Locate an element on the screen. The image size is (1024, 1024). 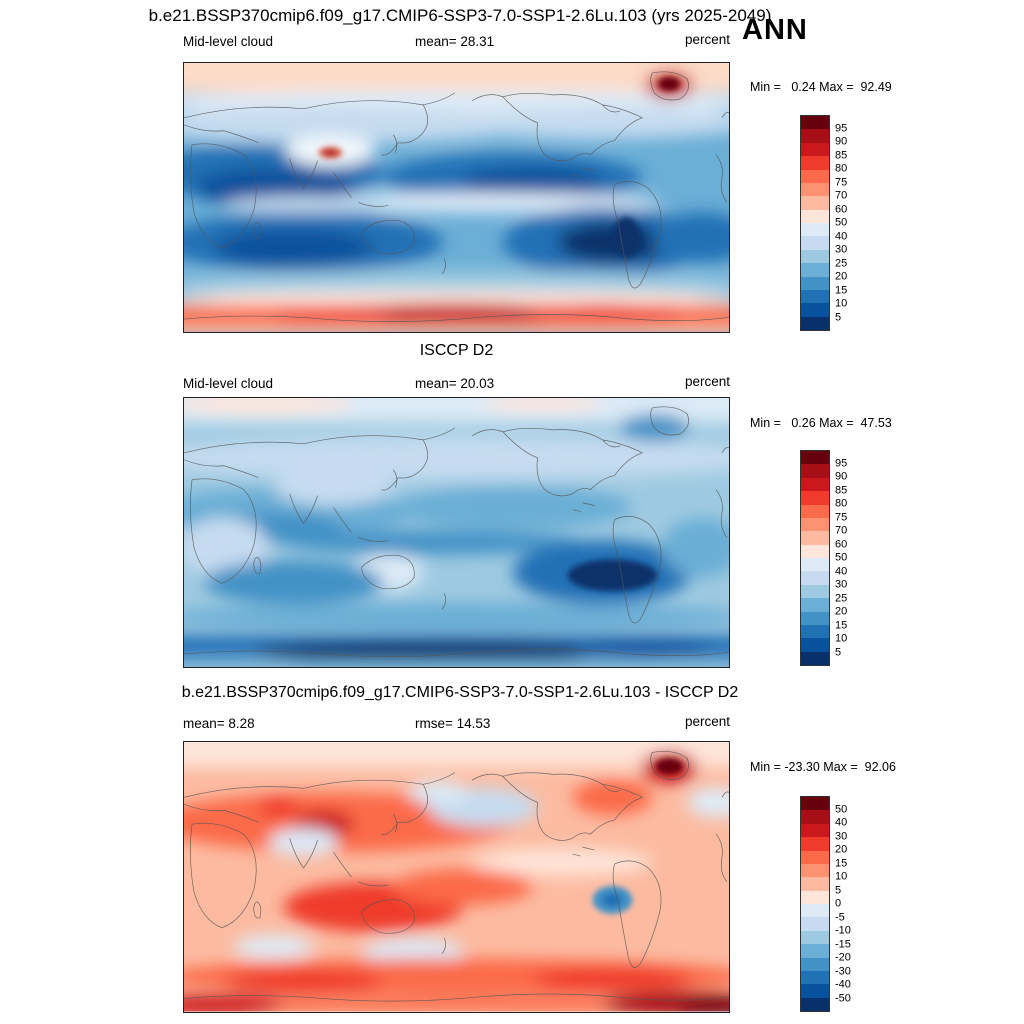
panel2-mean-label: mean= 20.03 is located at coordinates (455, 383).